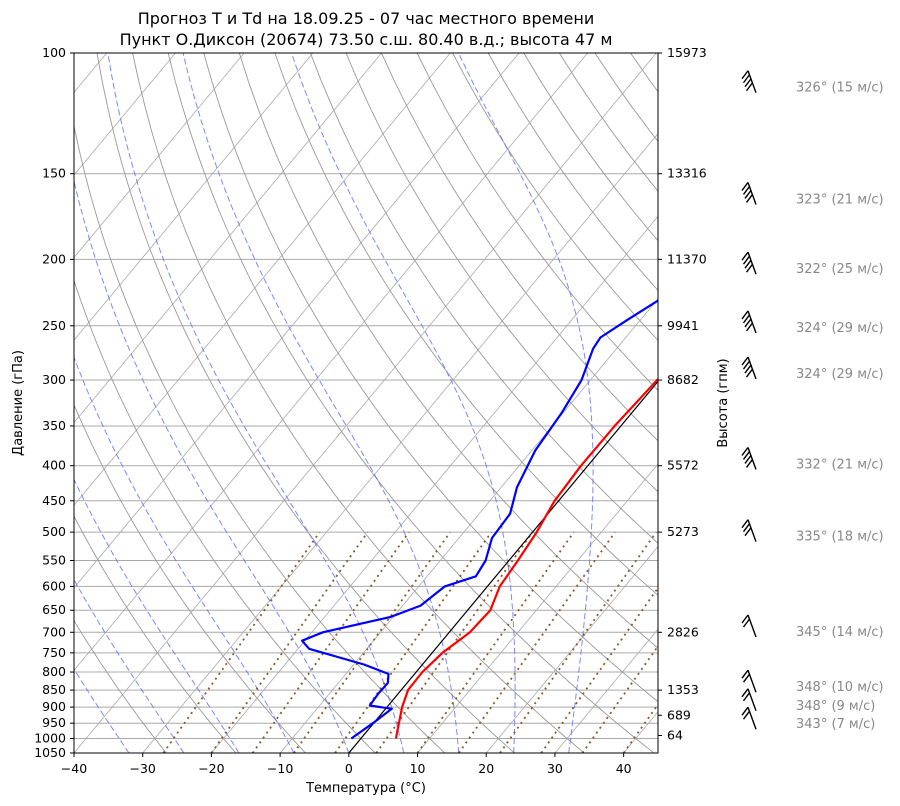  Describe the element at coordinates (18, 403) in the screenshot. I see `y-axis-label: Давление (гПа)` at that location.